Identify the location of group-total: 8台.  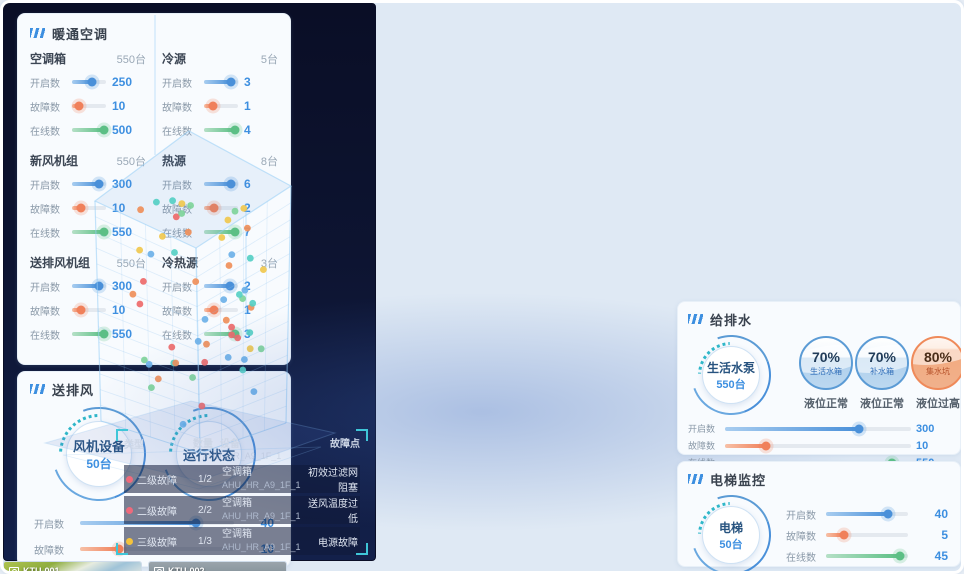
(269, 162).